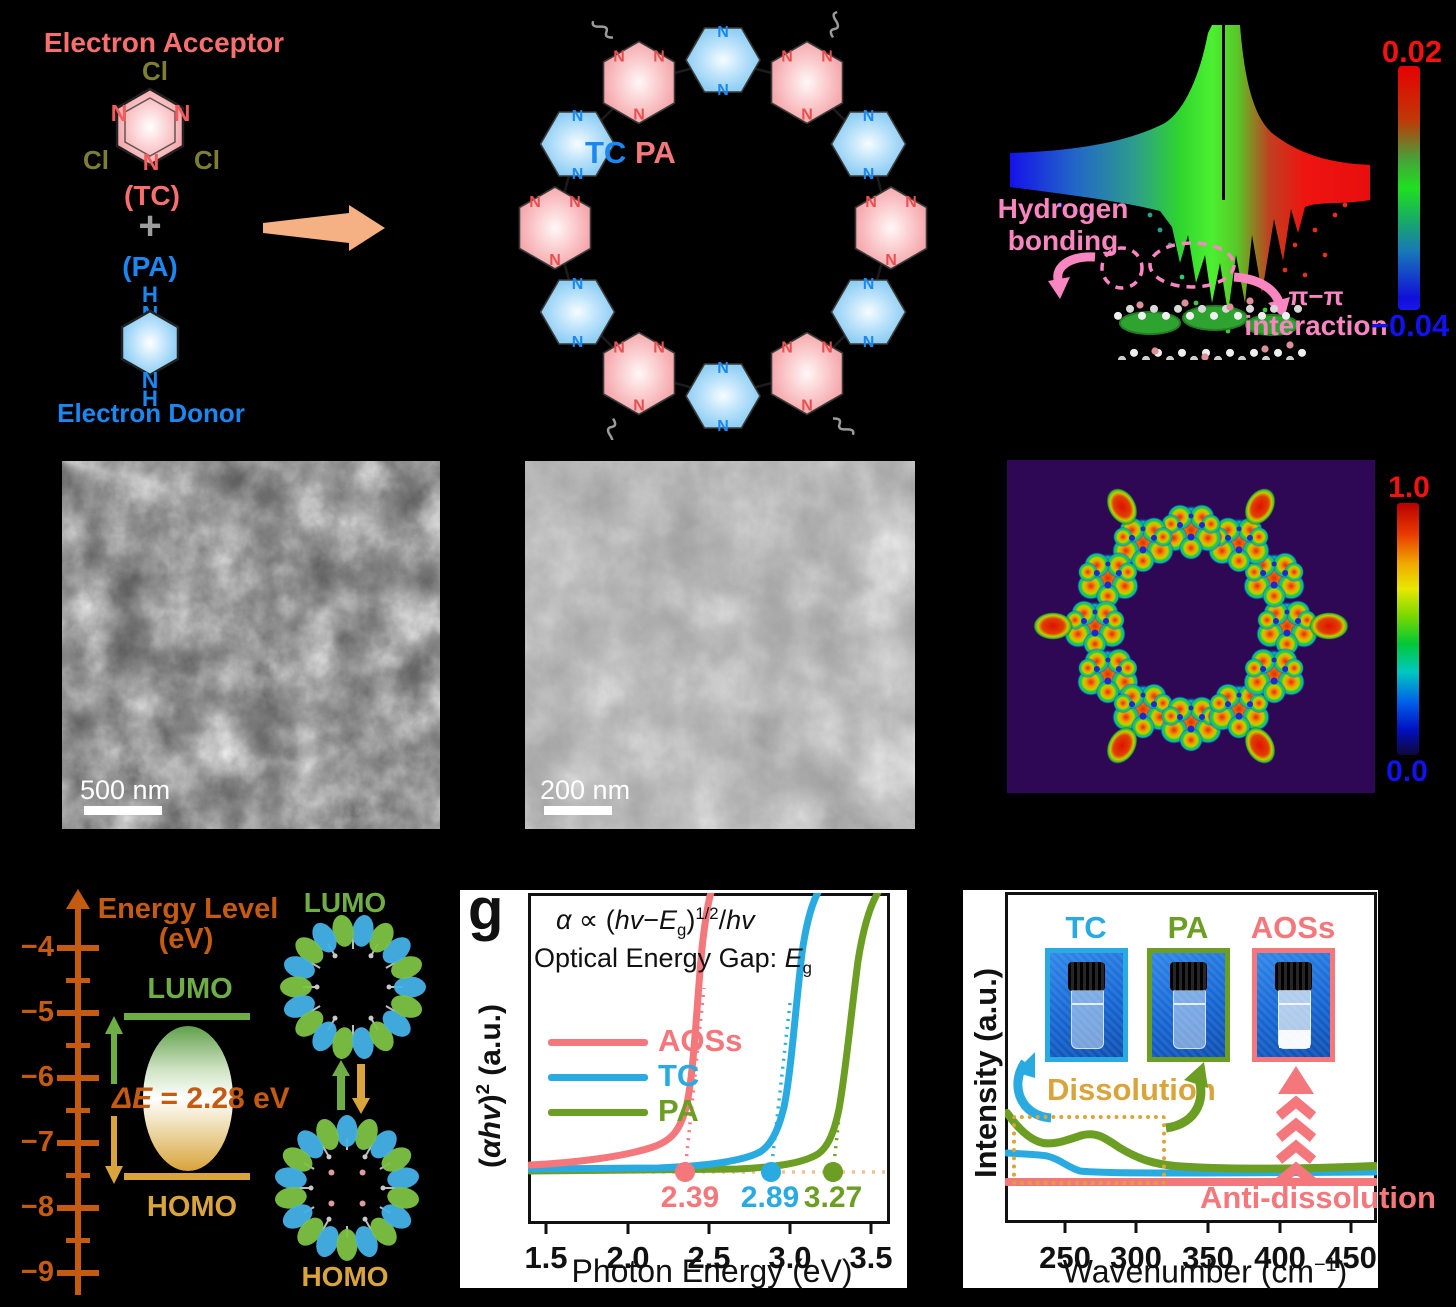  Describe the element at coordinates (1191, 1163) in the screenshot. I see `tc-spectrum-curve` at that location.